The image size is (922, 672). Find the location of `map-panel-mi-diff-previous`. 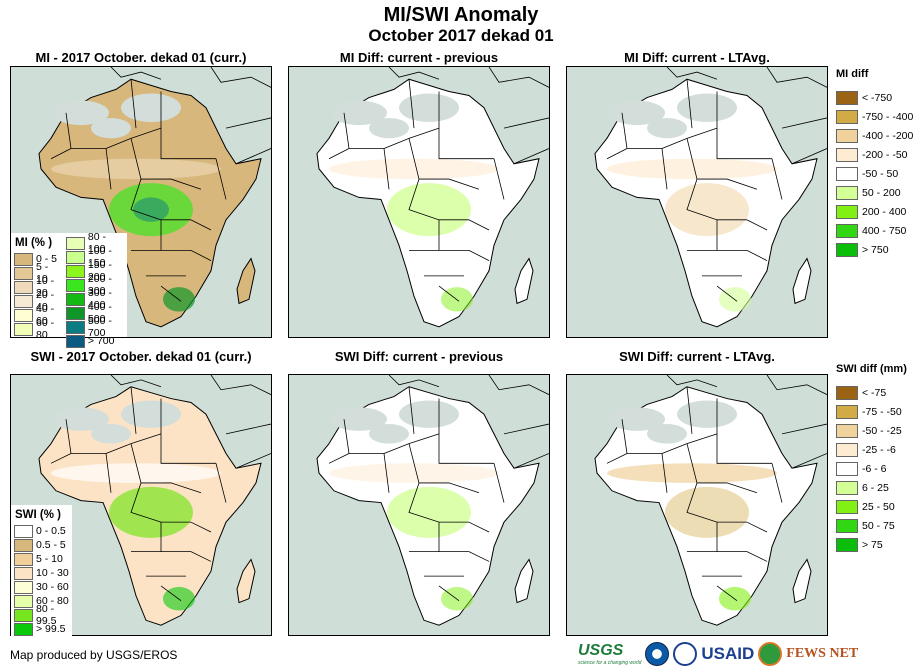

map-panel-mi-diff-previous is located at coordinates (419, 202).